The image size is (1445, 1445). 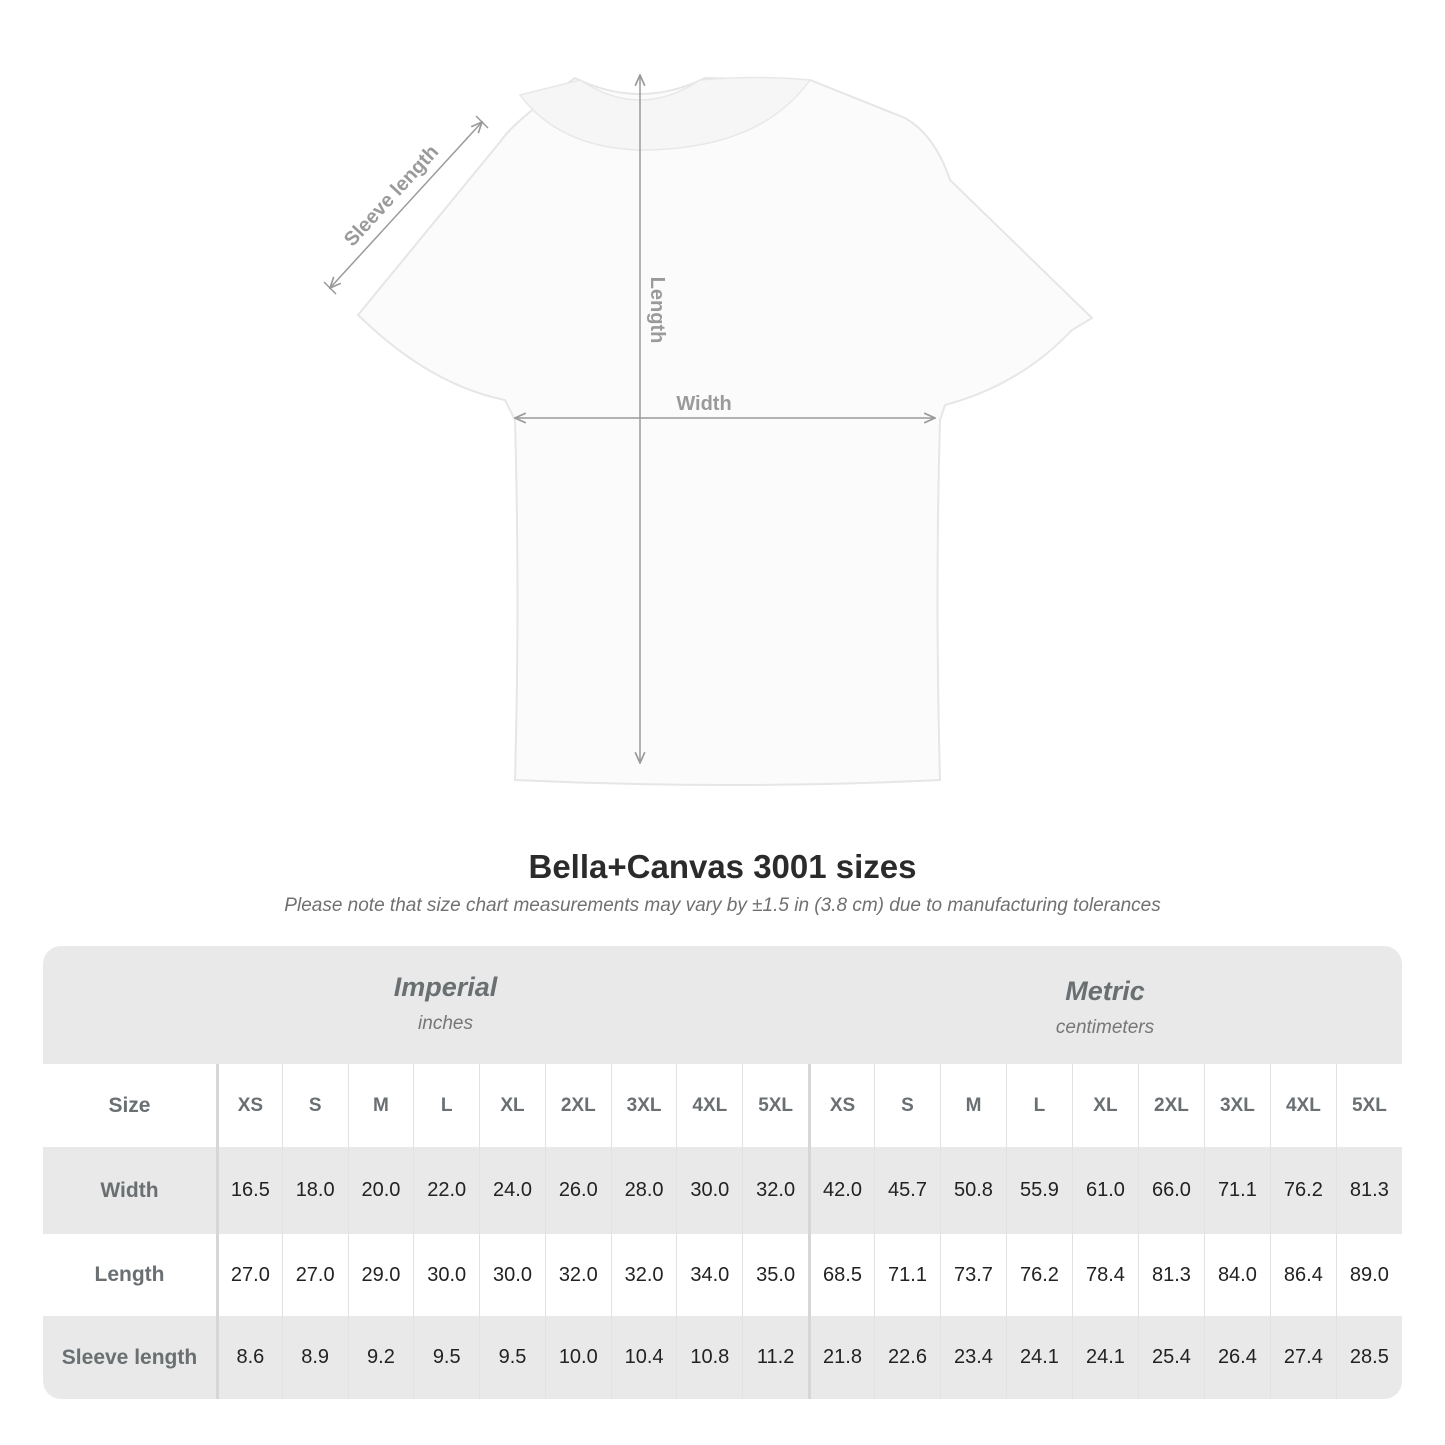 What do you see at coordinates (841, 1275) in the screenshot?
I see `cell-metric: 68.5` at bounding box center [841, 1275].